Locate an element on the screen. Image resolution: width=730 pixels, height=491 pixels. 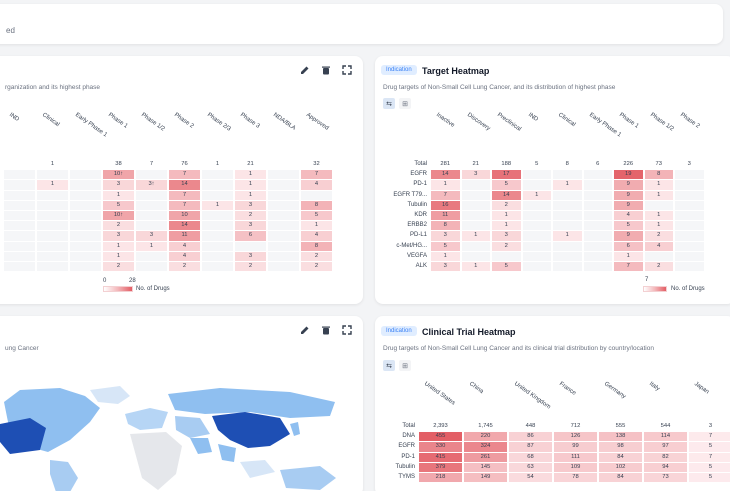
edit-icon is located at coordinates (305, 70).